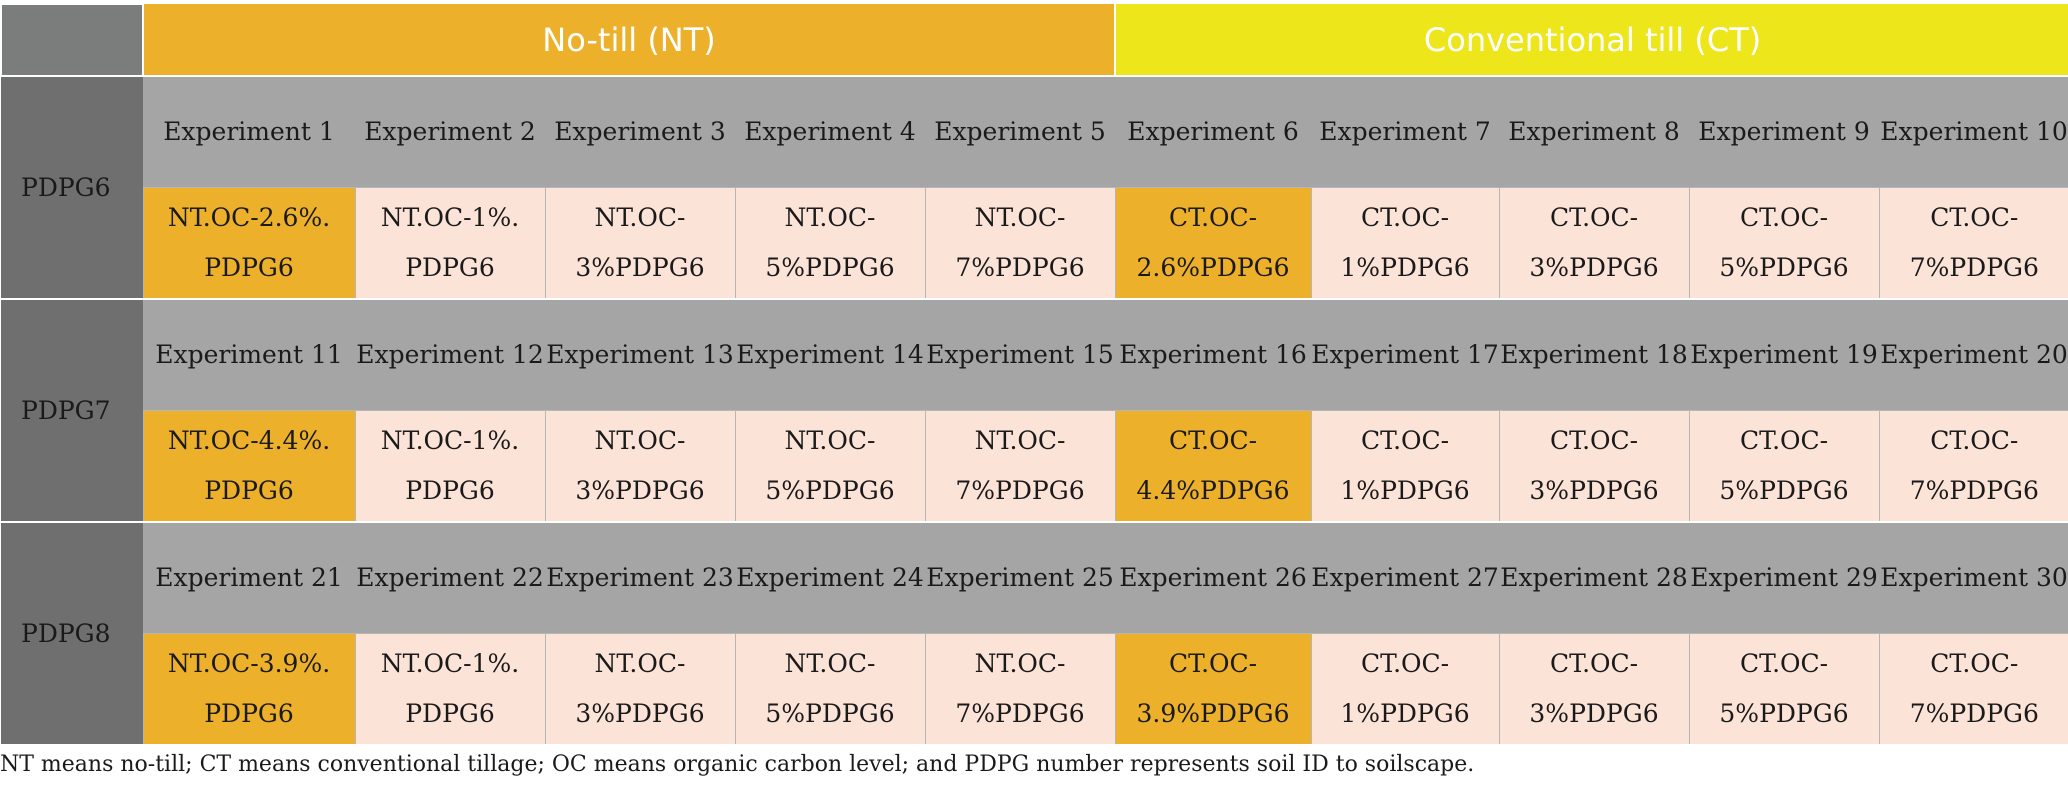  What do you see at coordinates (1405, 131) in the screenshot?
I see `experiment-cell: Experiment 7` at bounding box center [1405, 131].